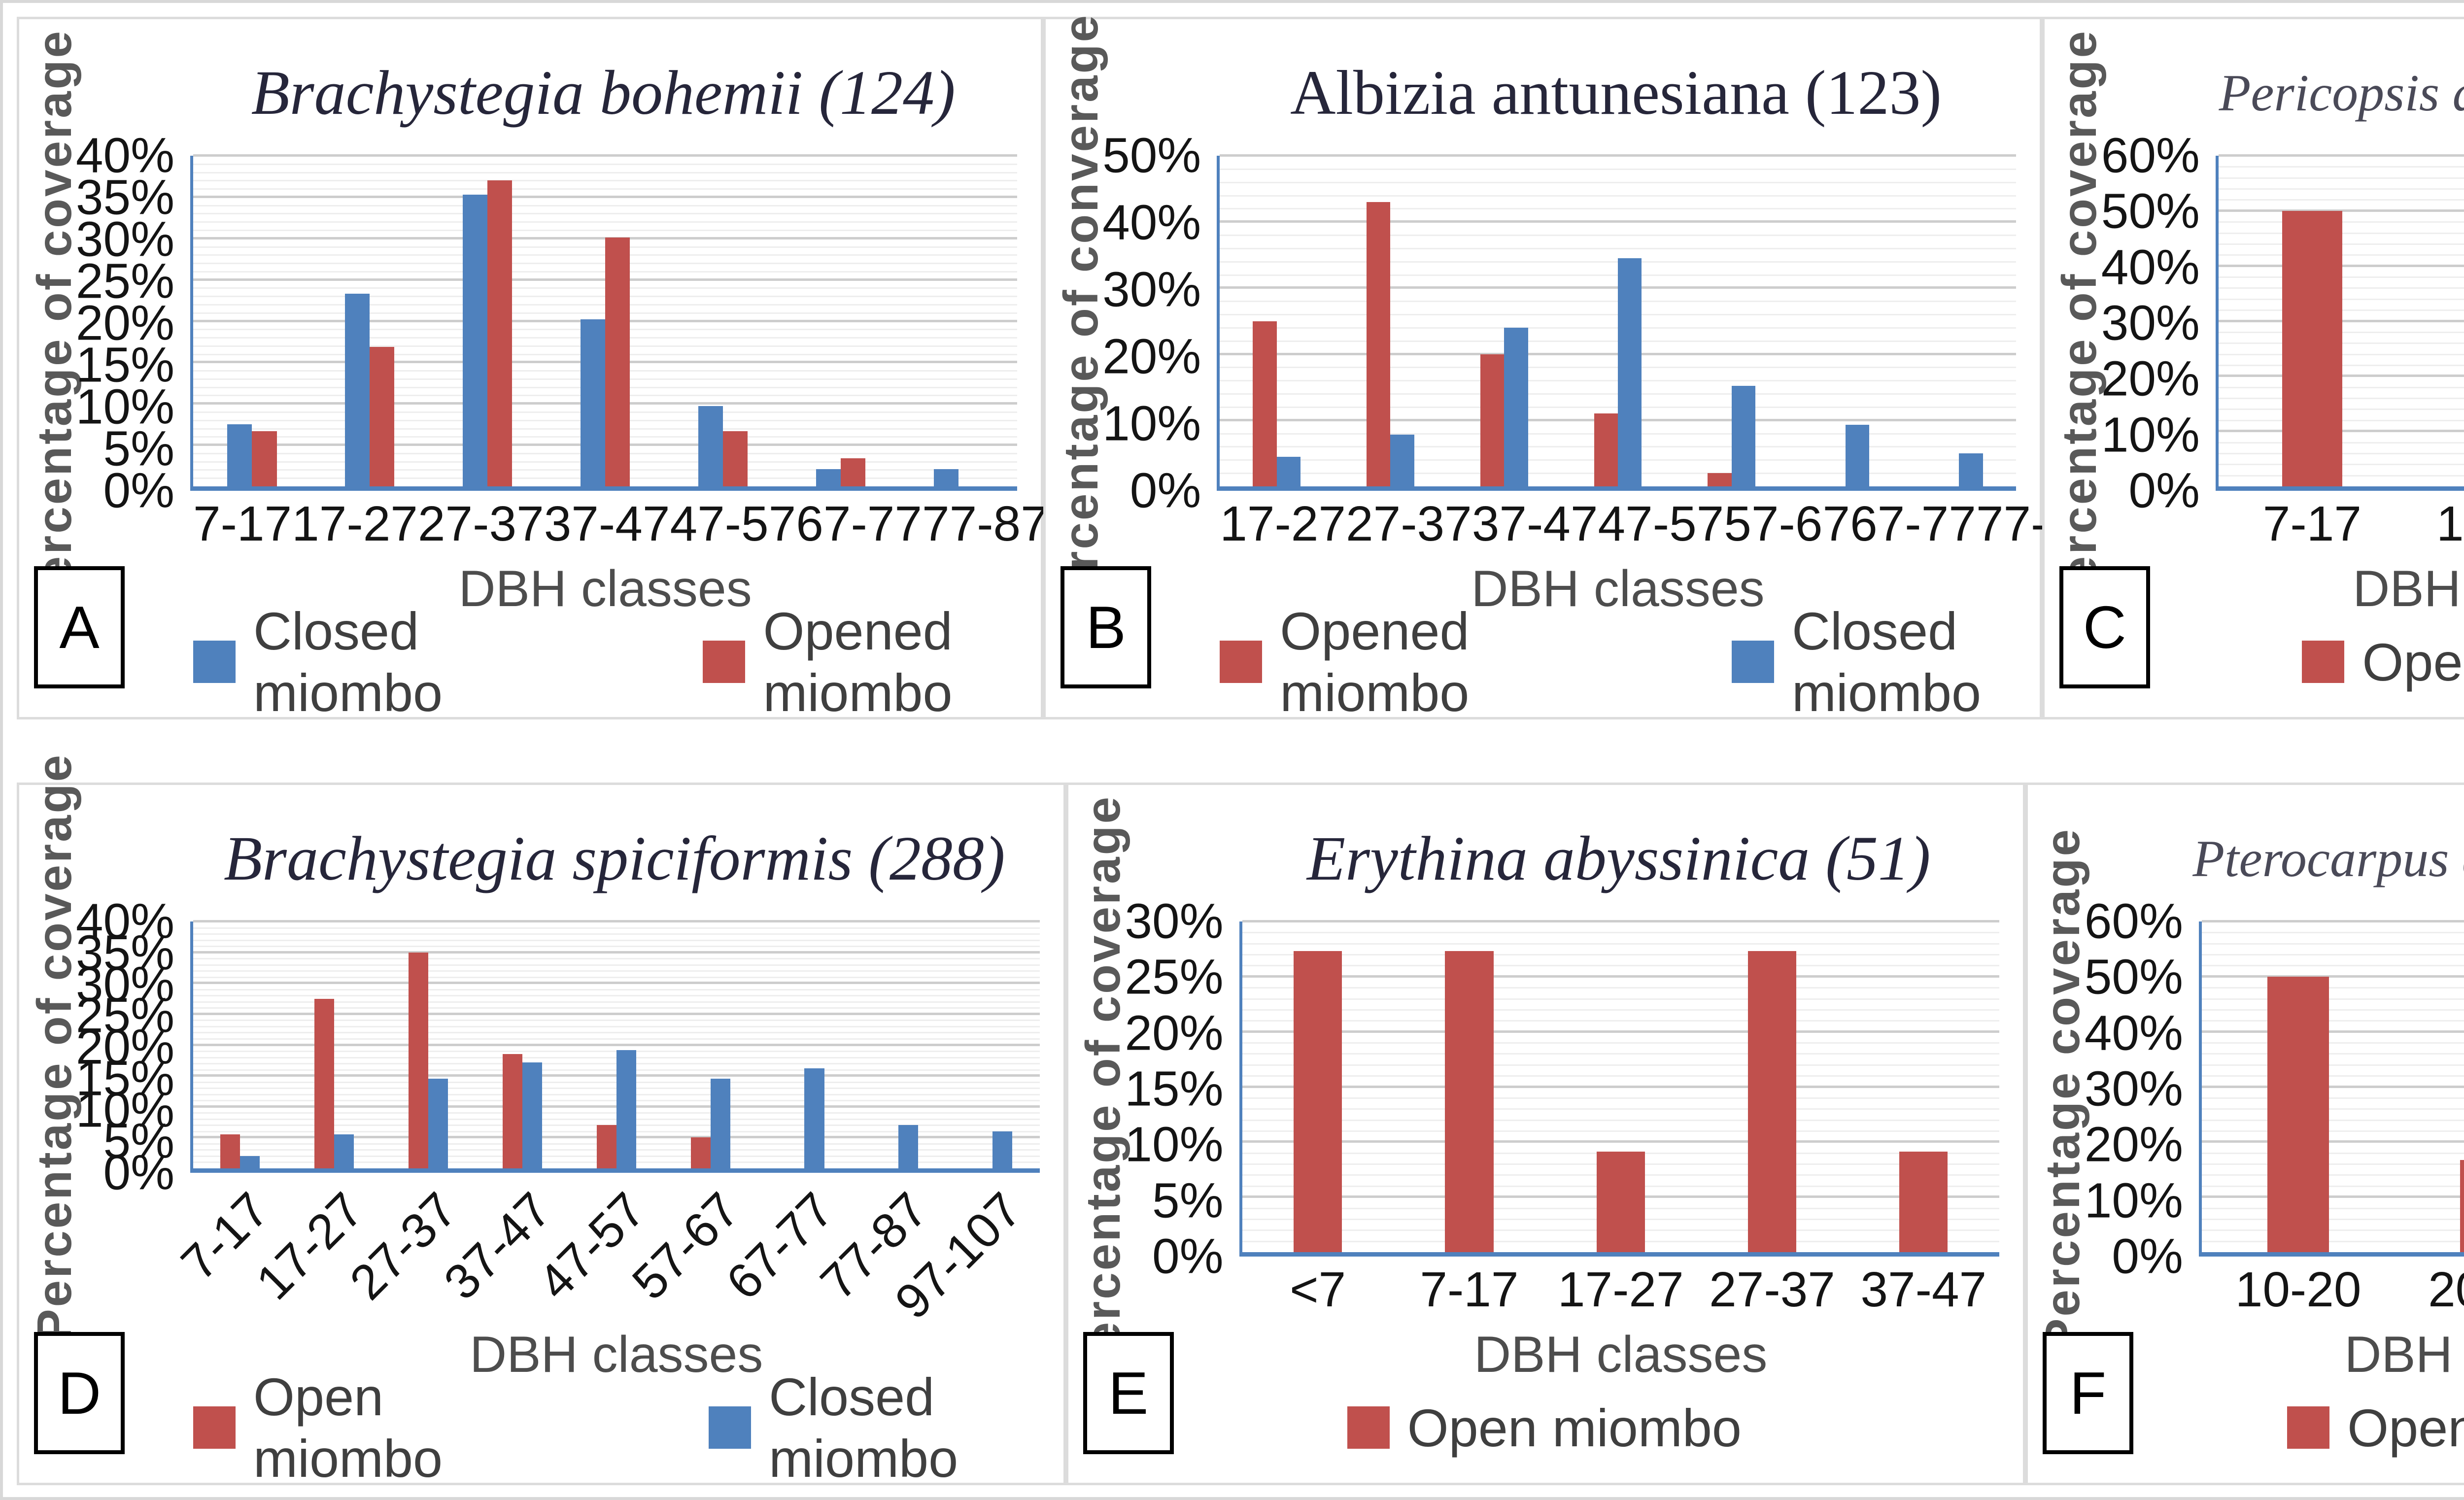  Describe the element at coordinates (2333, 1290) in the screenshot. I see `x-tick-labels: 10-2020-3040-50` at that location.